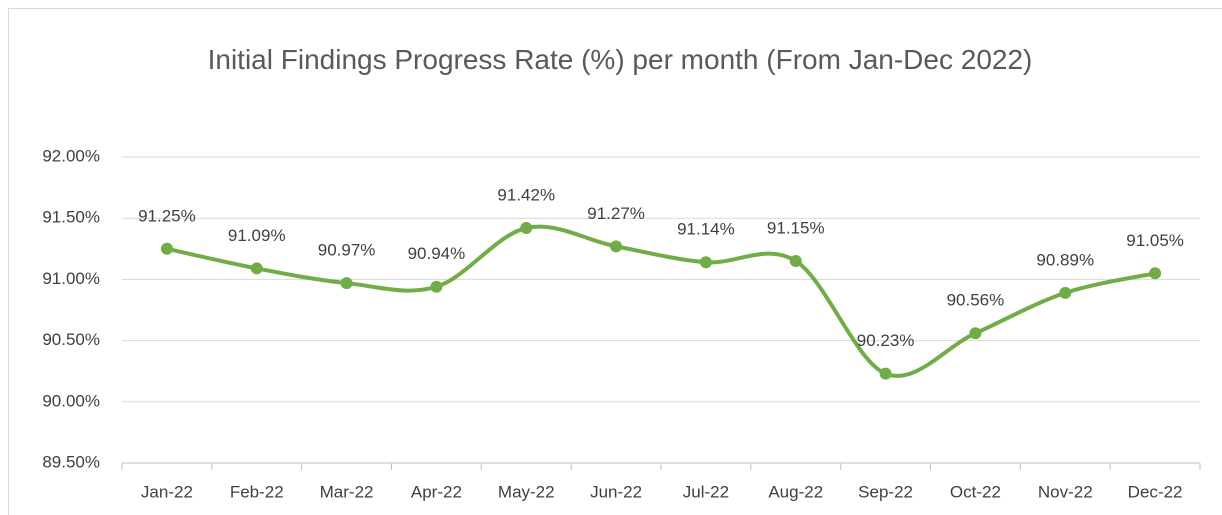 The image size is (1222, 515). What do you see at coordinates (257, 235) in the screenshot?
I see `data-label: 91.09%` at bounding box center [257, 235].